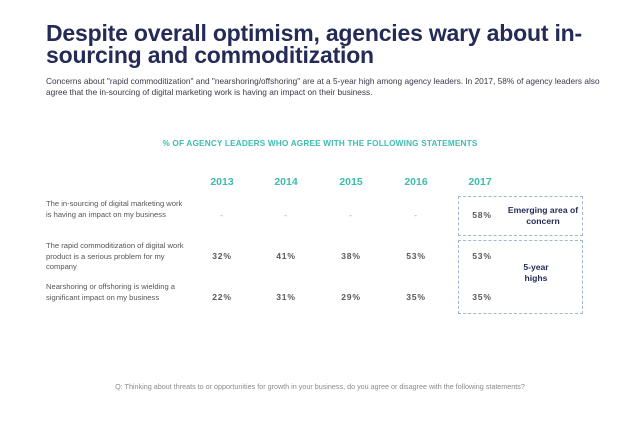 This screenshot has height=445, width=640. Describe the element at coordinates (286, 256) in the screenshot. I see `table-cell: 41%` at that location.